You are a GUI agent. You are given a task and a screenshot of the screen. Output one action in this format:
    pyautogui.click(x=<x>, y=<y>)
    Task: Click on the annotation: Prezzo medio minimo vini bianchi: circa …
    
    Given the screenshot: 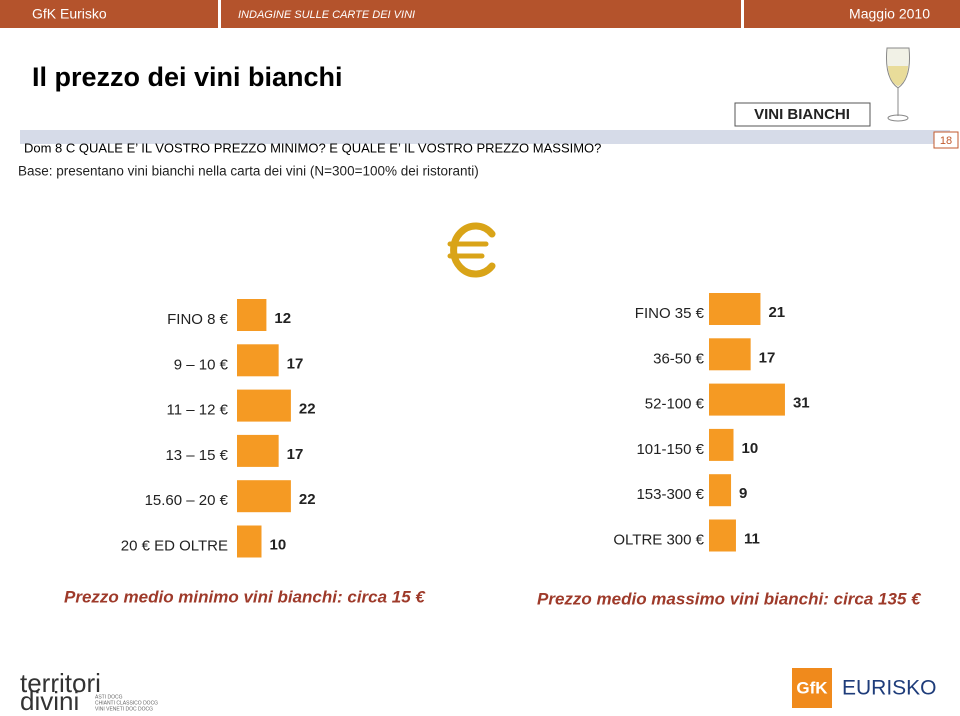 What is the action you would take?
    pyautogui.click(x=245, y=596)
    